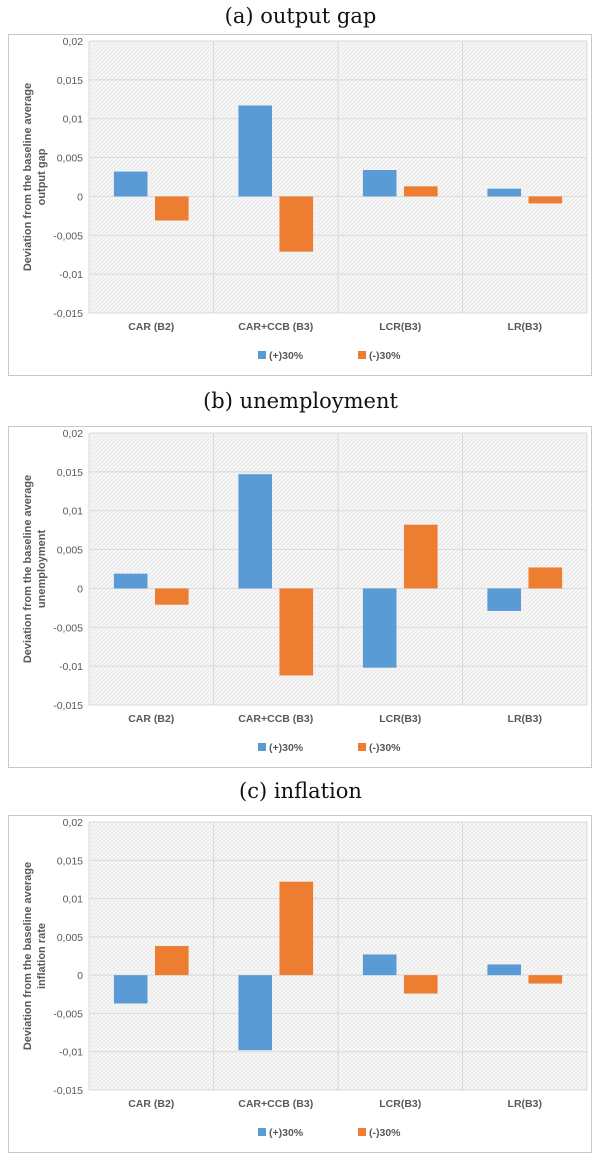 The image size is (601, 1159). Describe the element at coordinates (300, 401) in the screenshot. I see `panel-title: (b) unemployment` at that location.